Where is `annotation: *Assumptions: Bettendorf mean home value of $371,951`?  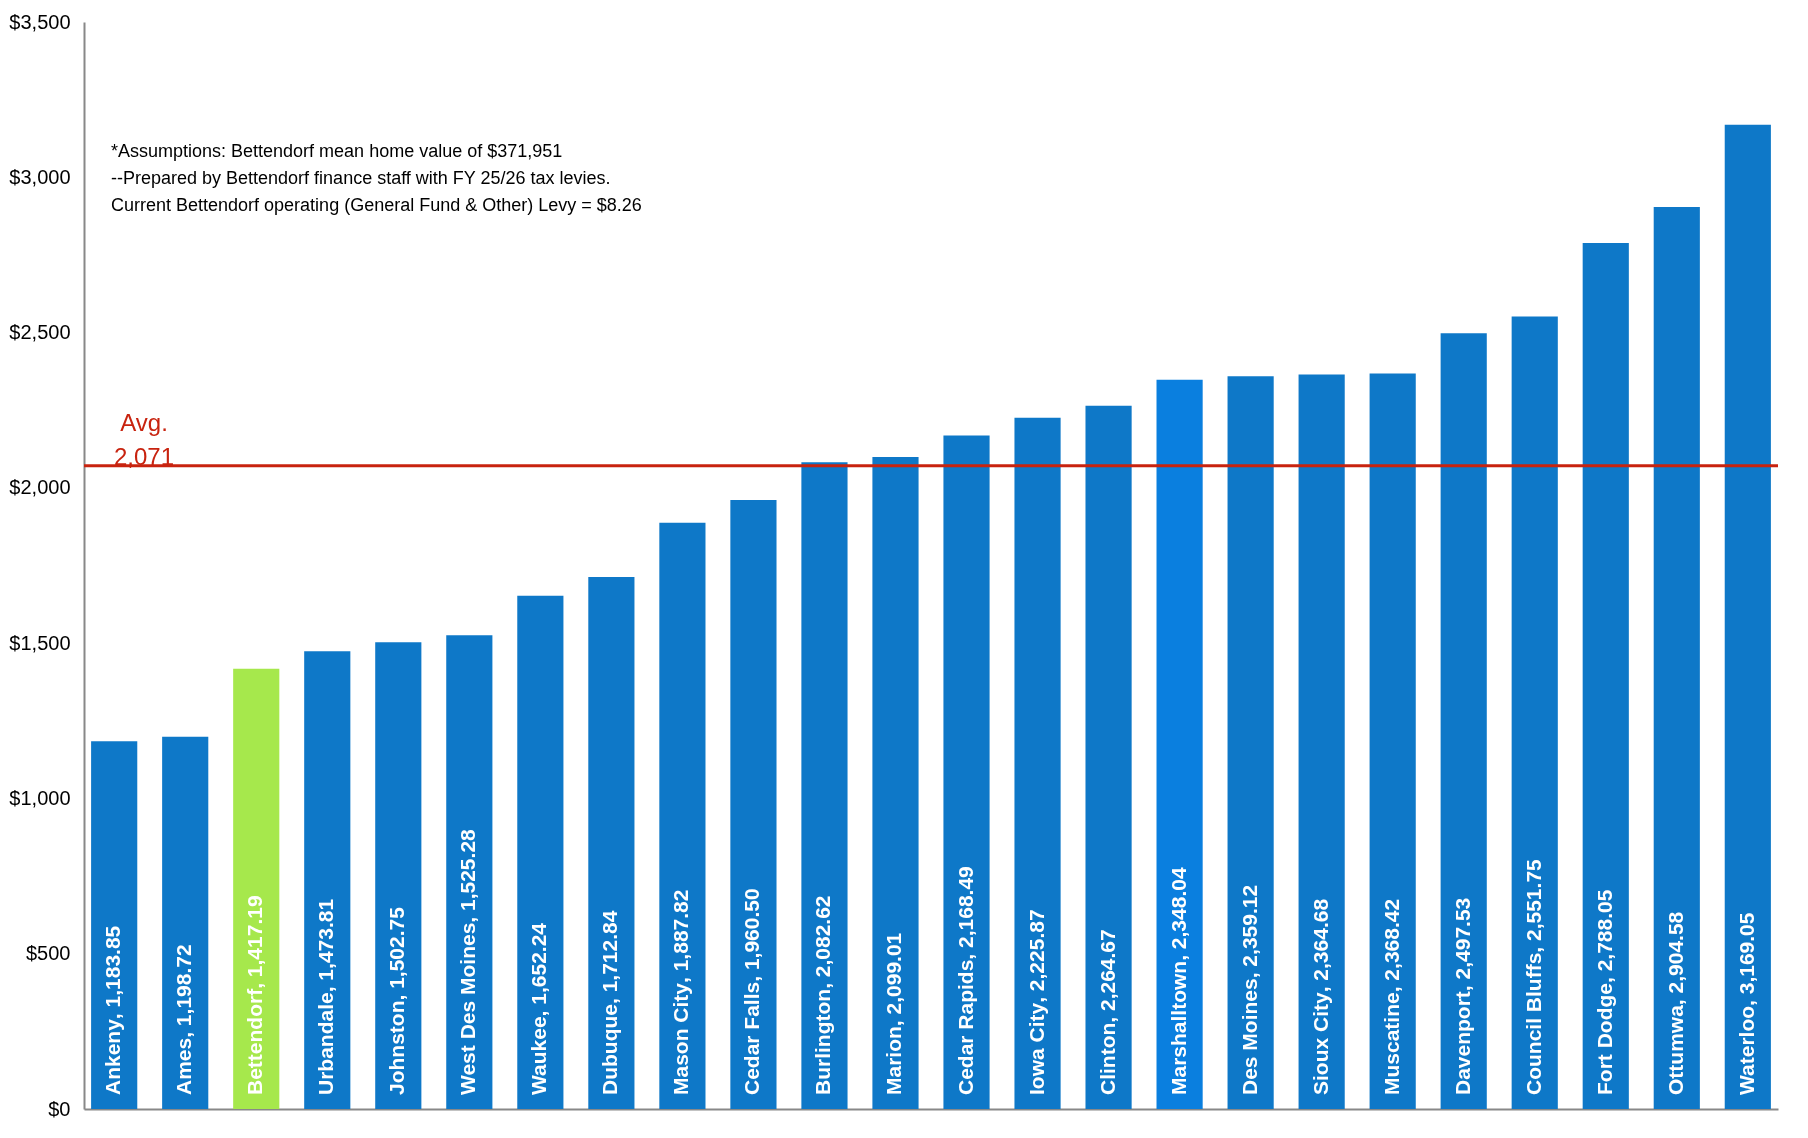
annotation: *Assumptions: Bettendorf mean home value of $371,951 is located at coordinates (337, 151).